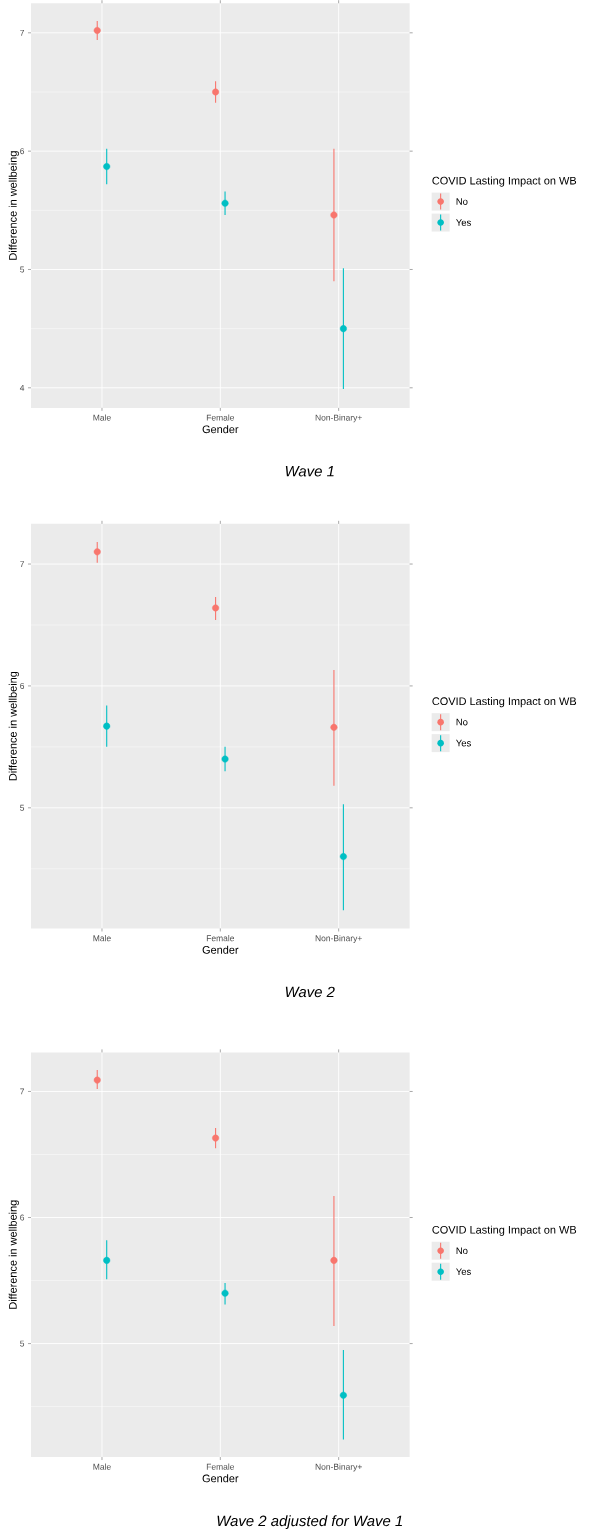 Image resolution: width=615 pixels, height=1534 pixels. I want to click on text: Wave 2, so click(310, 992).